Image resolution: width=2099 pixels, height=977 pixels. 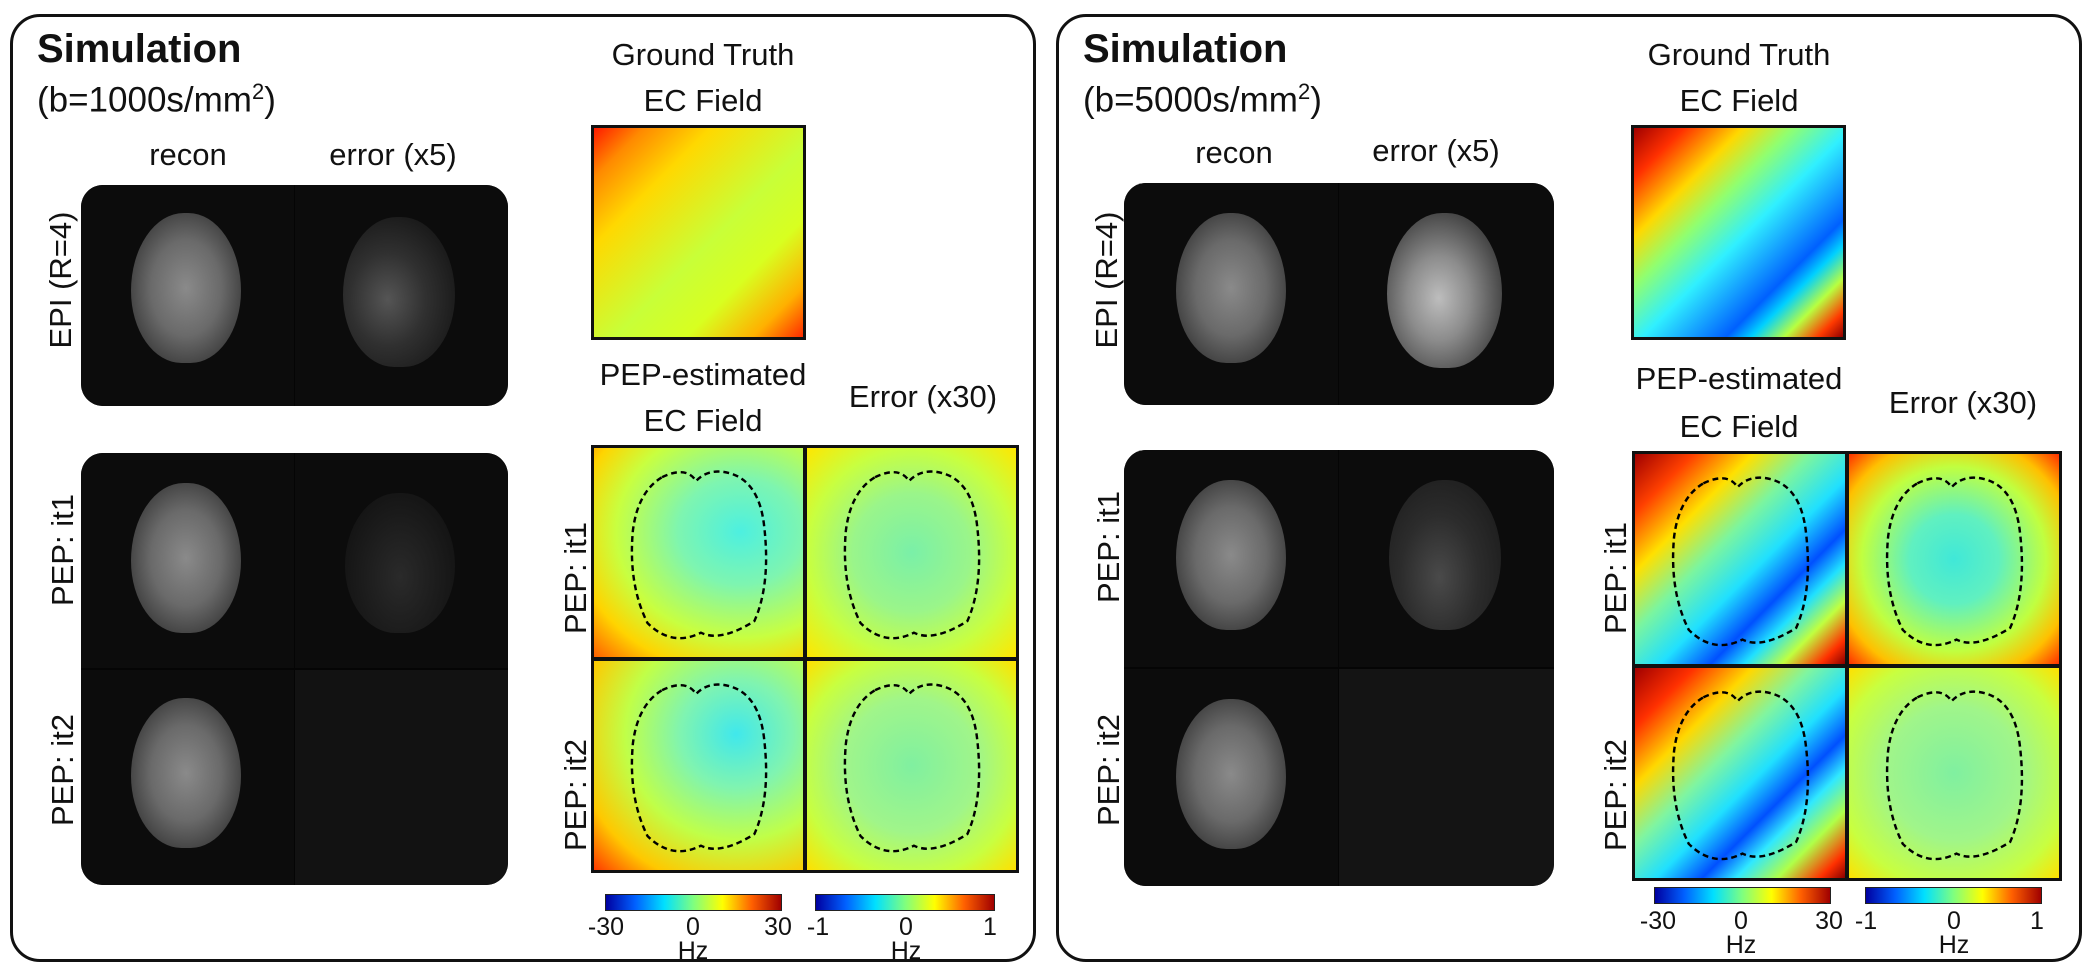 What do you see at coordinates (156, 99) in the screenshot?
I see `b-value-label: (b=1000s/mm2)` at bounding box center [156, 99].